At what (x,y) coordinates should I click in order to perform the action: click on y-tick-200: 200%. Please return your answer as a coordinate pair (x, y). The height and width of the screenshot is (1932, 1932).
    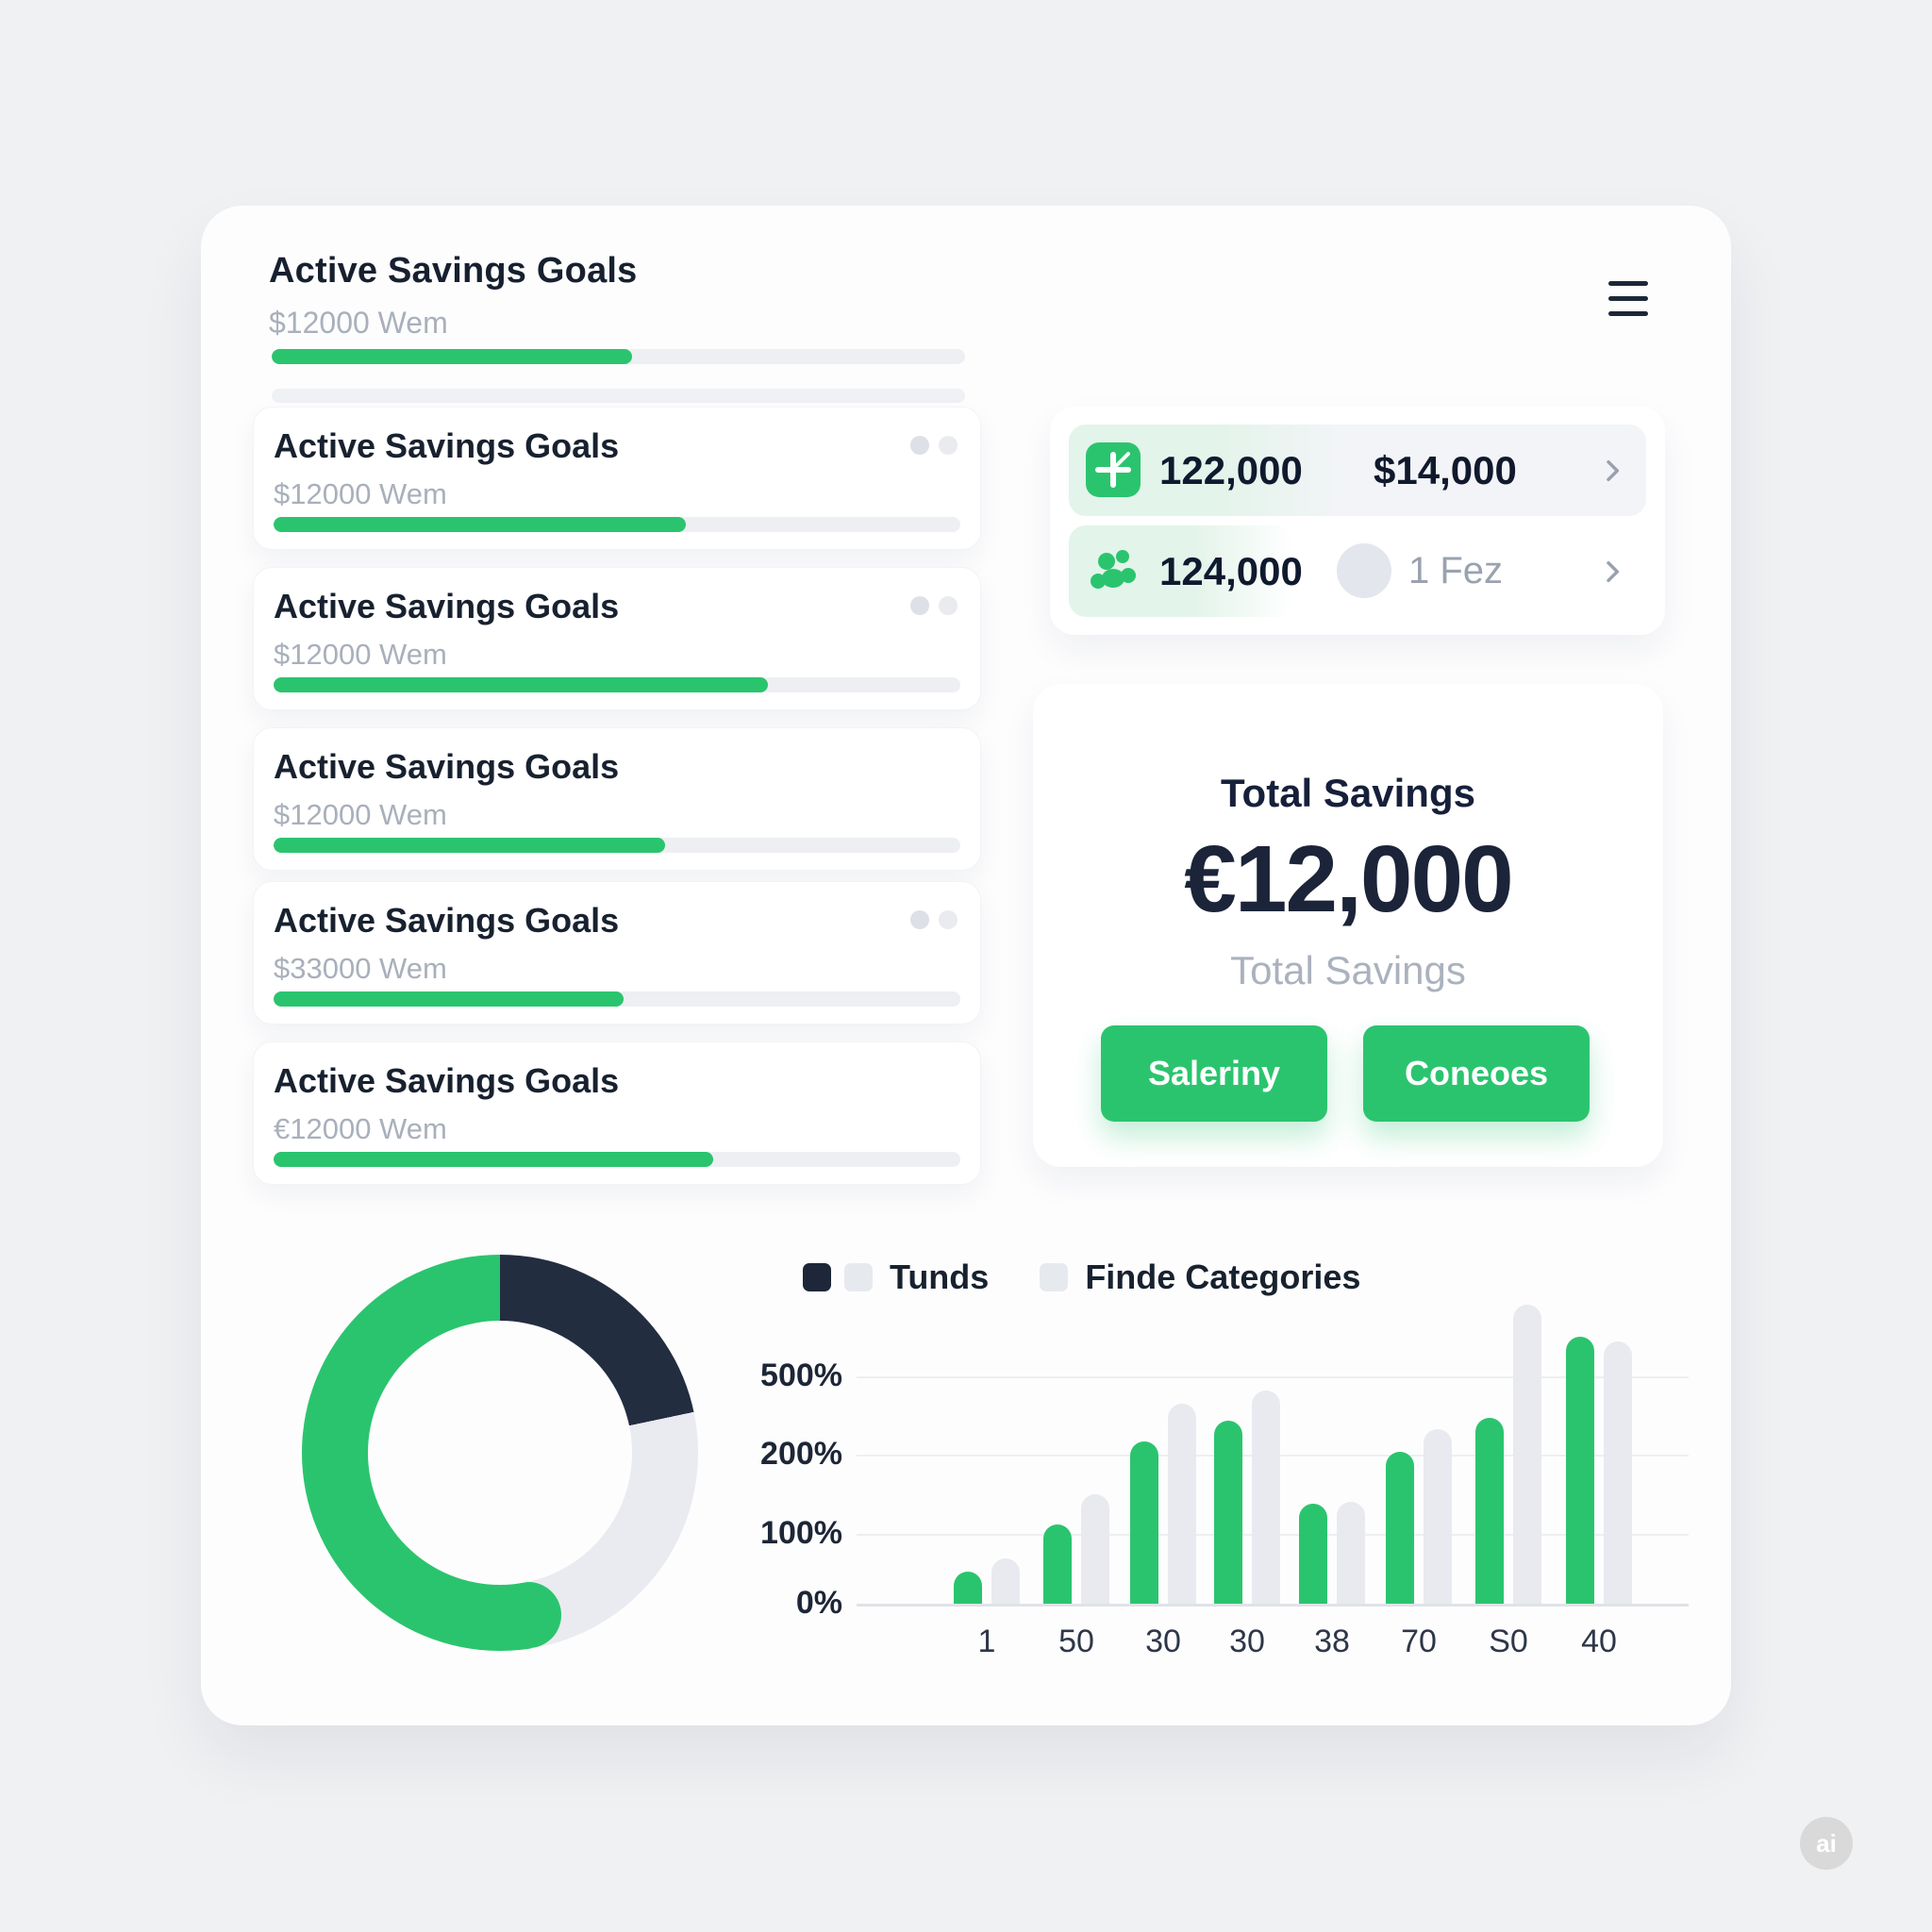
    Looking at the image, I should click on (801, 1454).